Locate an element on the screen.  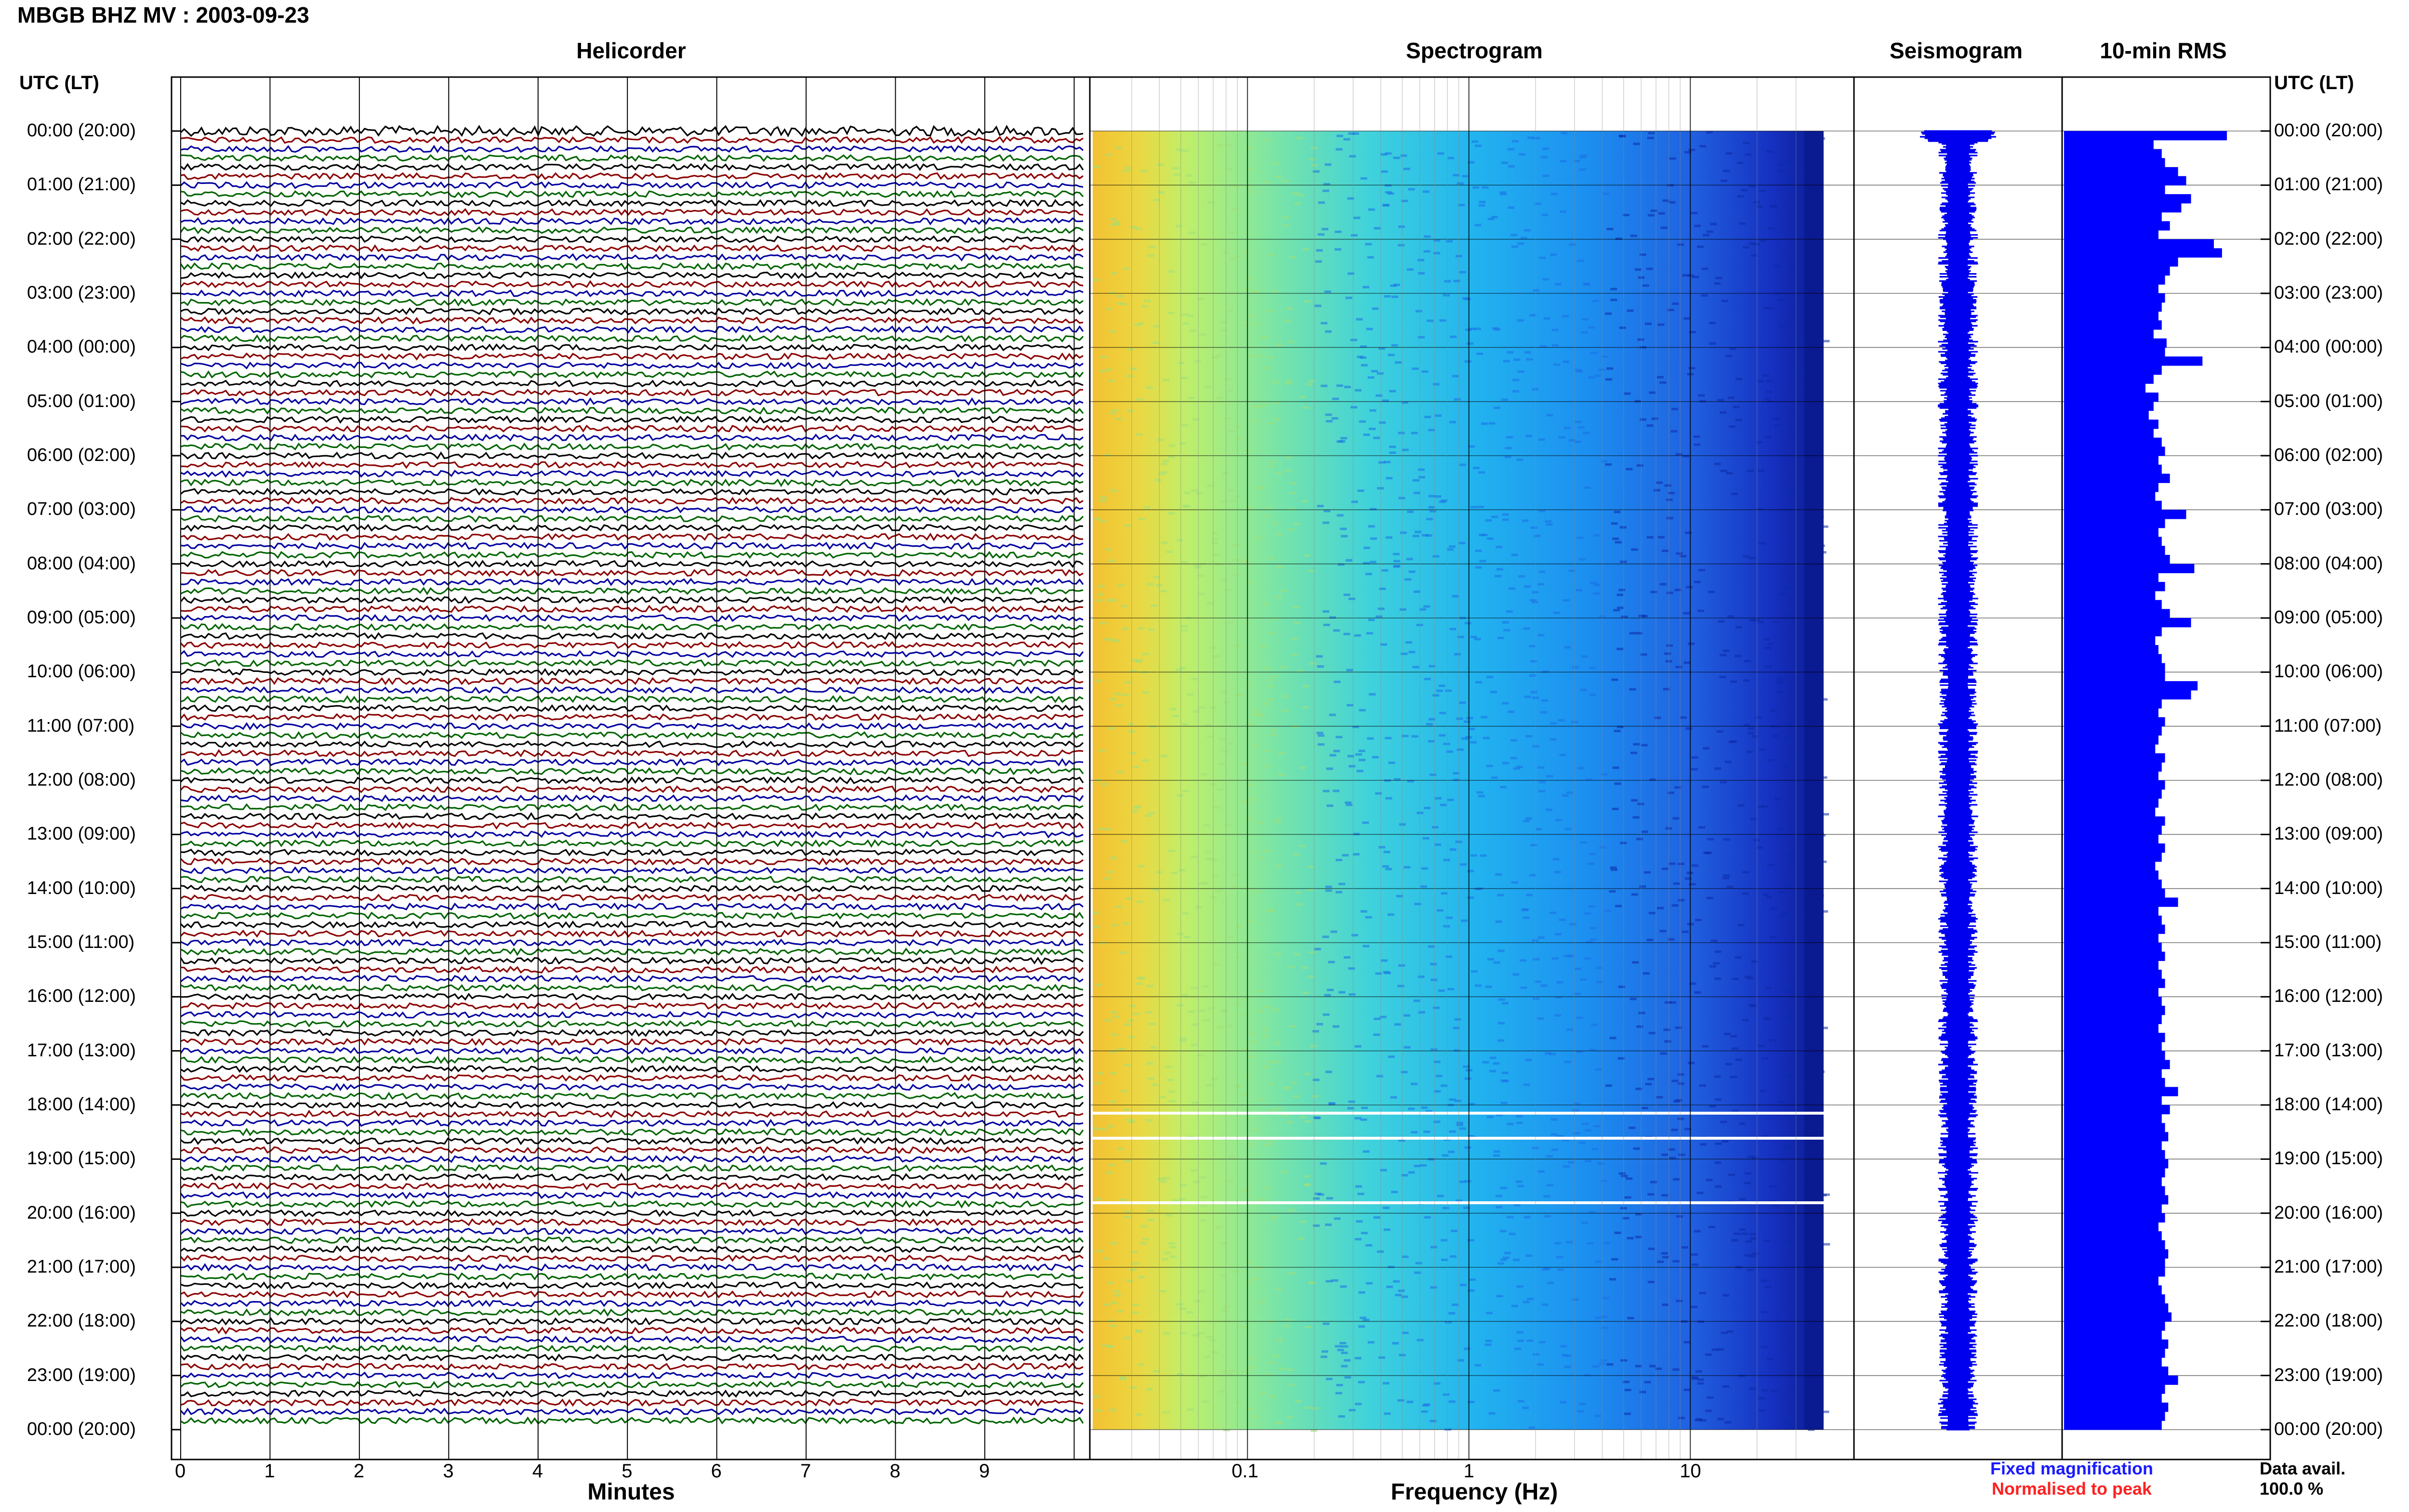
right-time-label: 12:00 (08:00) is located at coordinates (2328, 780).